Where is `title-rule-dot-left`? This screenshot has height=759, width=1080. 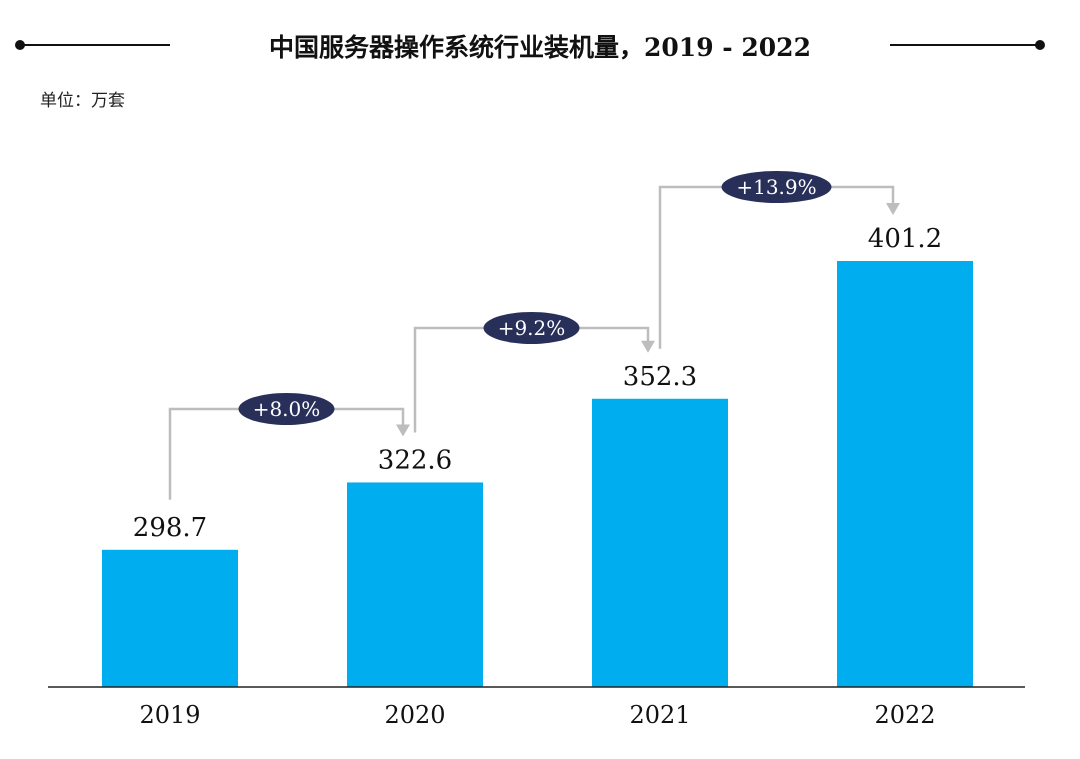 title-rule-dot-left is located at coordinates (20, 45).